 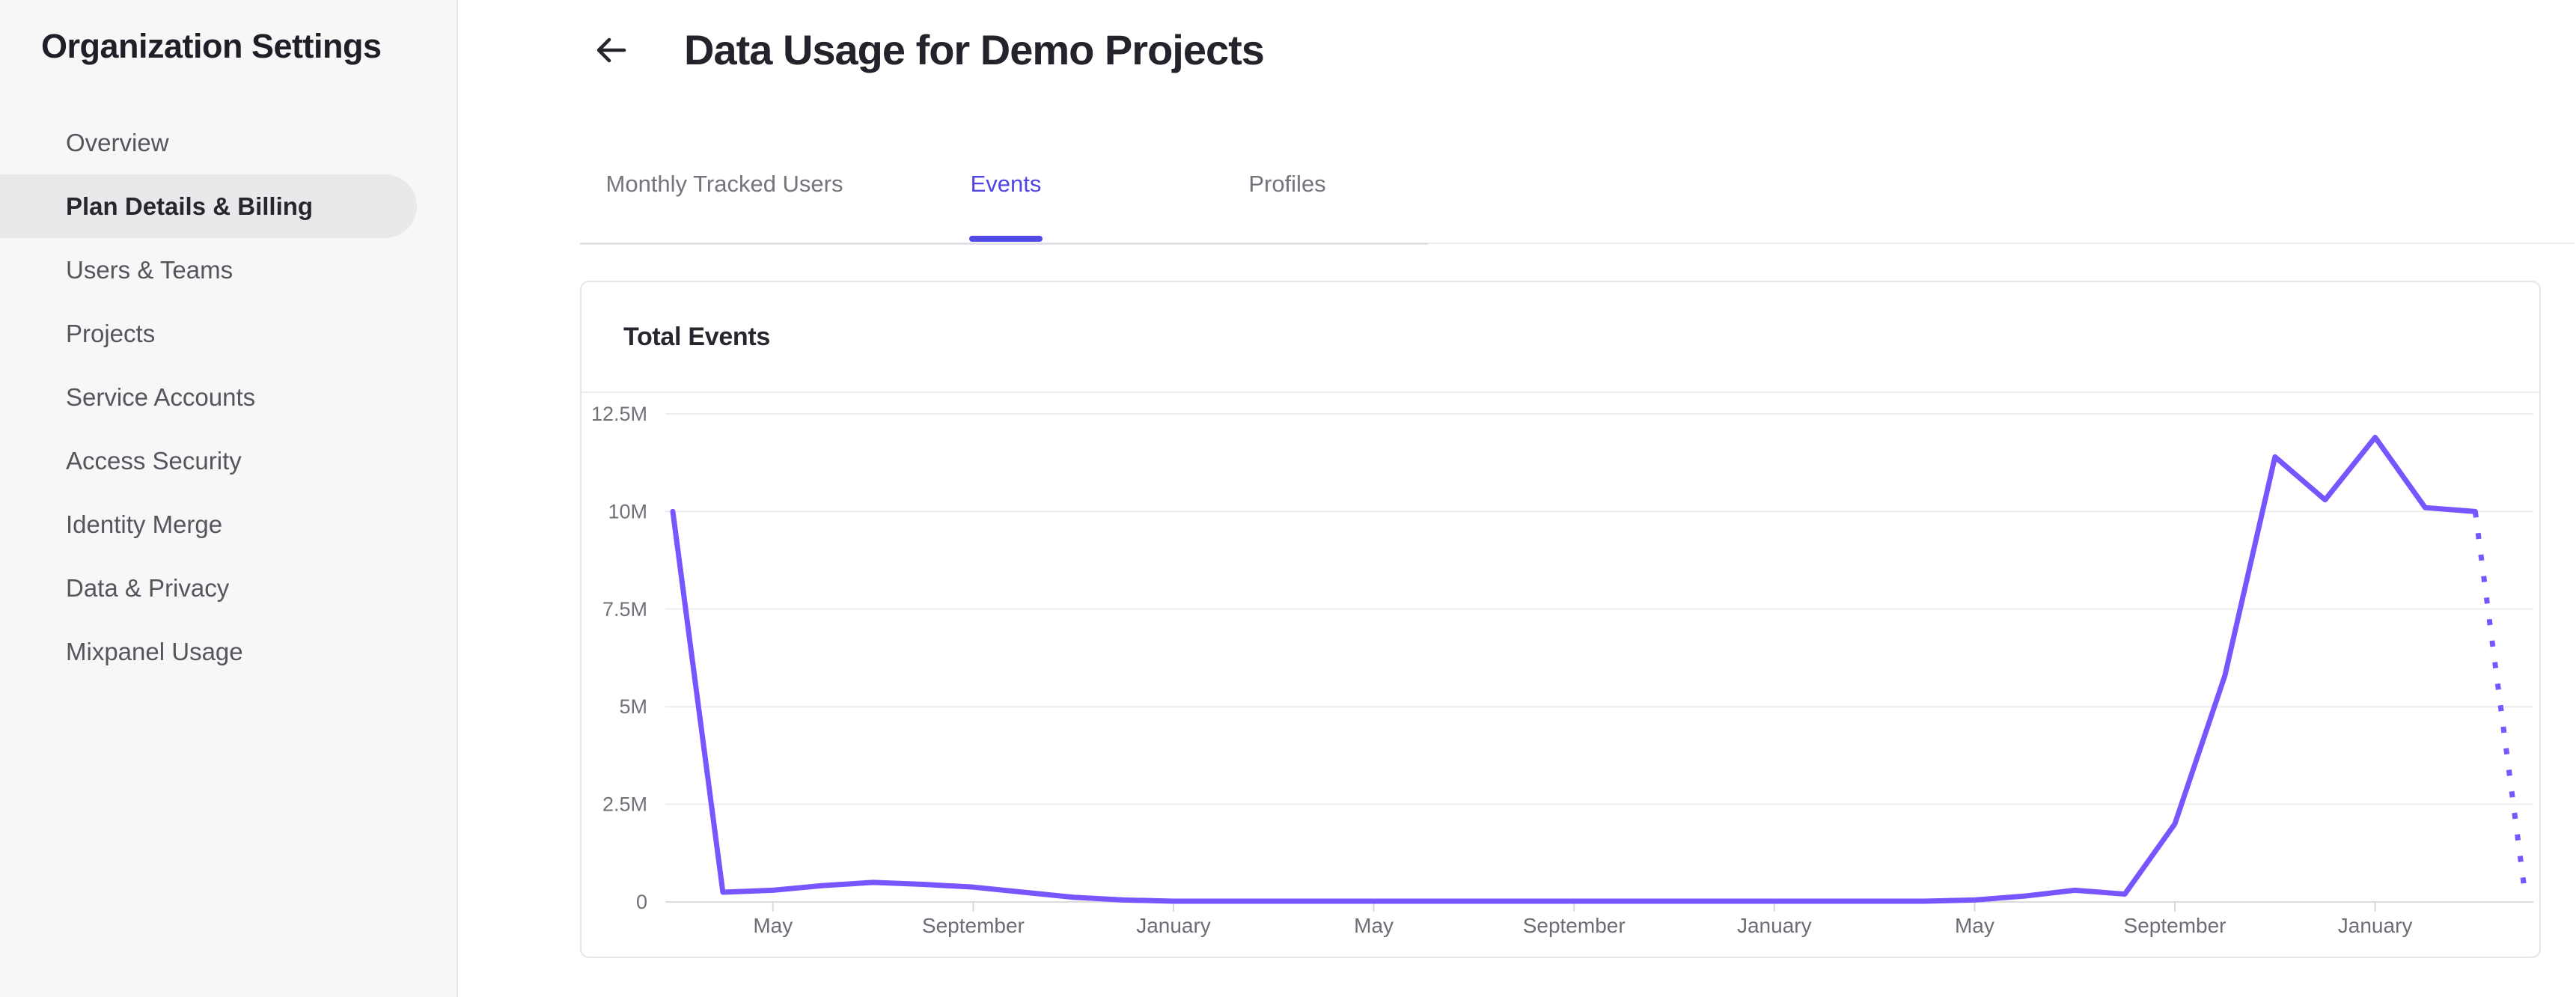 I want to click on tabs-divider, so click(x=1577, y=244).